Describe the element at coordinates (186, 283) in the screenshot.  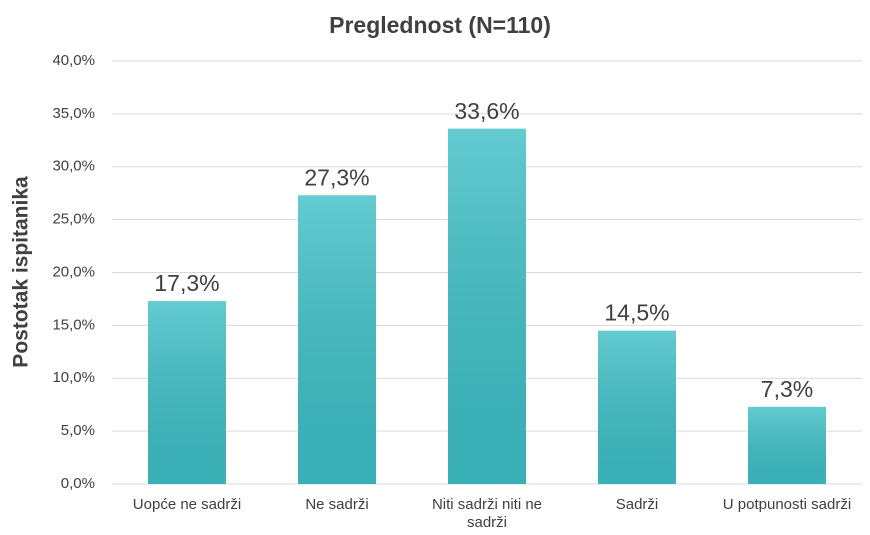
I see `data-label: 17,3%` at that location.